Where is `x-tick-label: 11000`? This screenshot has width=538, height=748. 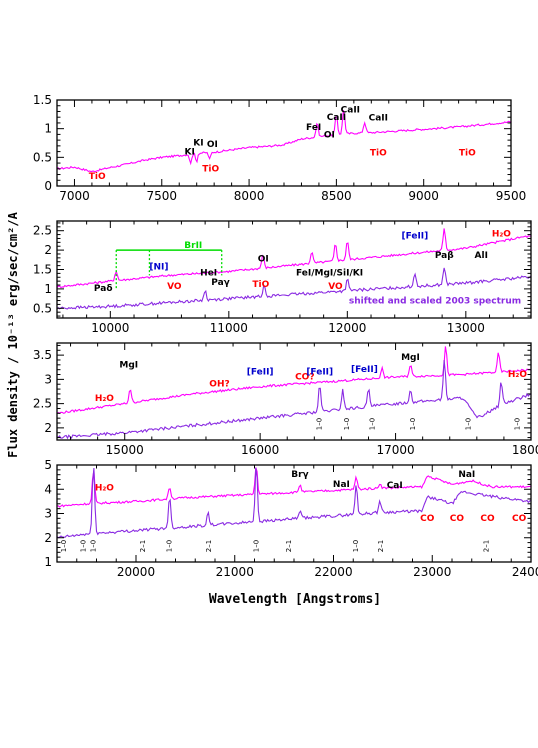
x-tick-label: 11000 is located at coordinates (229, 328).